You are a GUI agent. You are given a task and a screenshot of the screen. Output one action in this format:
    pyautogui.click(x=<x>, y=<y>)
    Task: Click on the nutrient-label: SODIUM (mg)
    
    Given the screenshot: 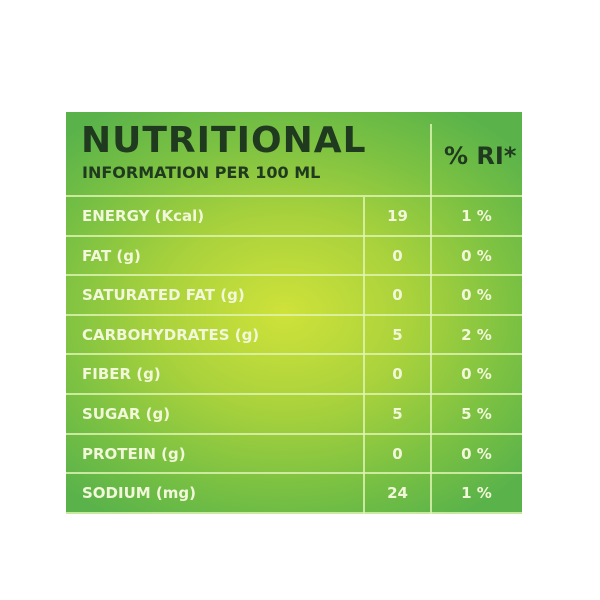 What is the action you would take?
    pyautogui.click(x=139, y=493)
    